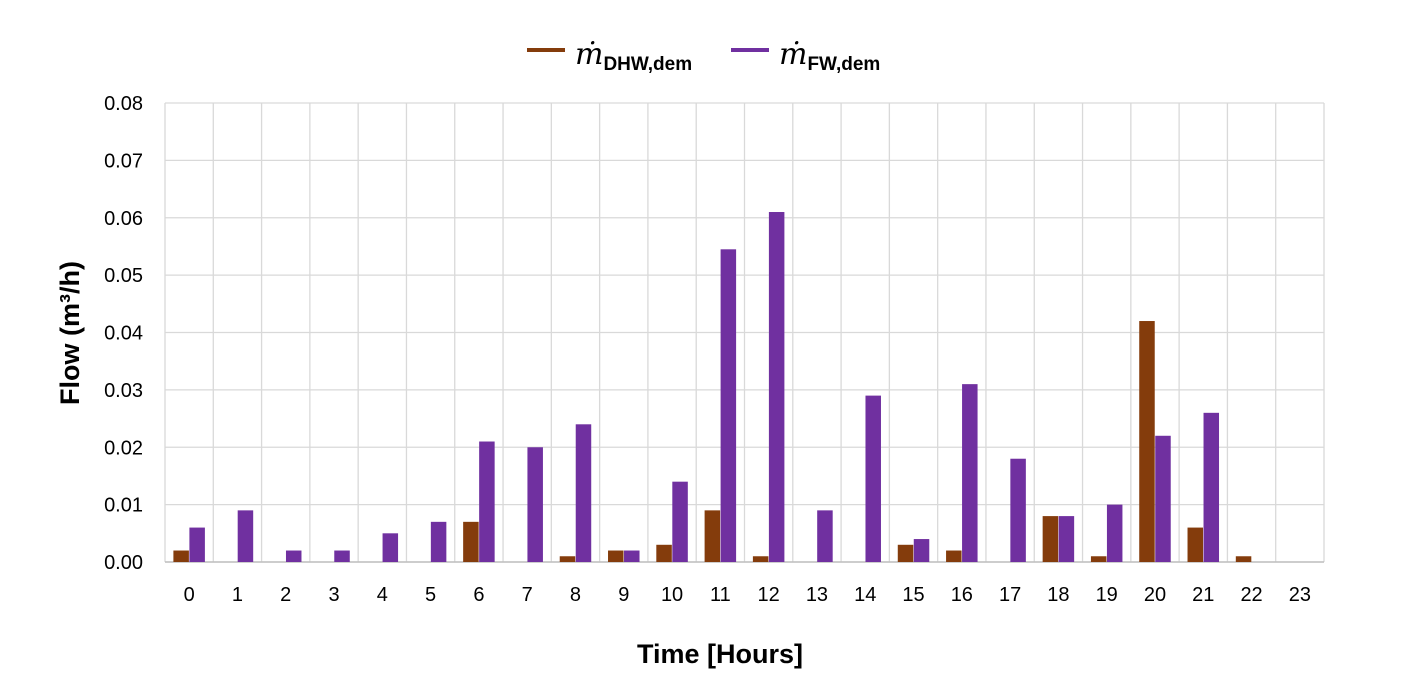 This screenshot has width=1419, height=691. What do you see at coordinates (237, 595) in the screenshot?
I see `x-tick-label: 1` at bounding box center [237, 595].